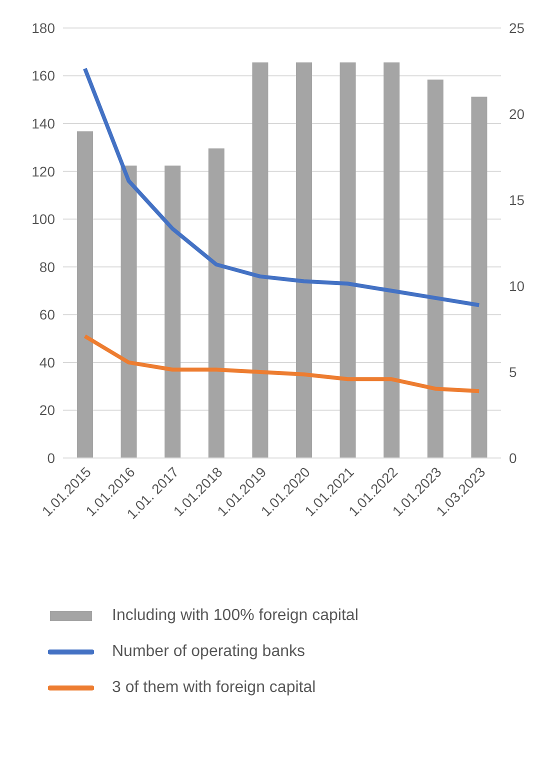  I want to click on y-tick-label: 140, so click(44, 124).